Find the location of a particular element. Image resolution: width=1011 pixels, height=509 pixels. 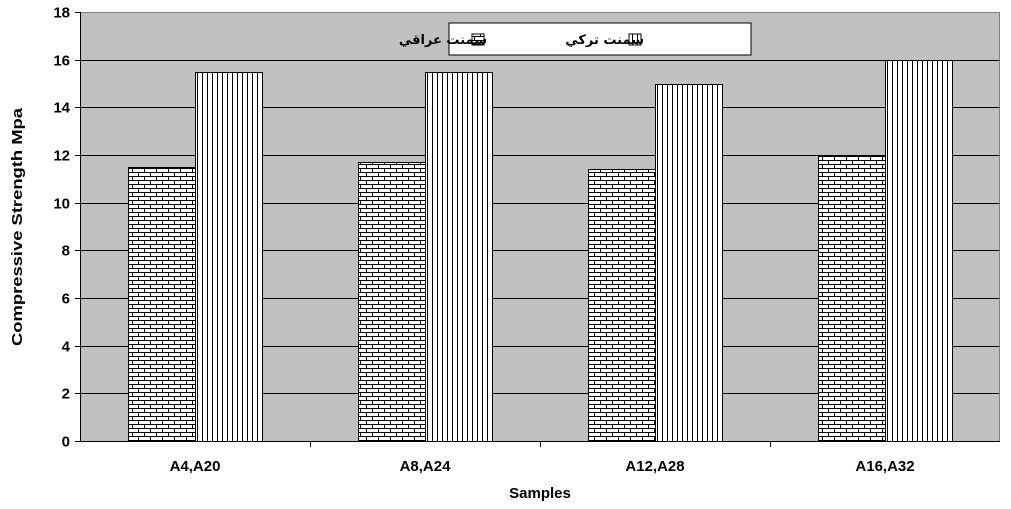

y-tick-label: 14 is located at coordinates (61, 108).